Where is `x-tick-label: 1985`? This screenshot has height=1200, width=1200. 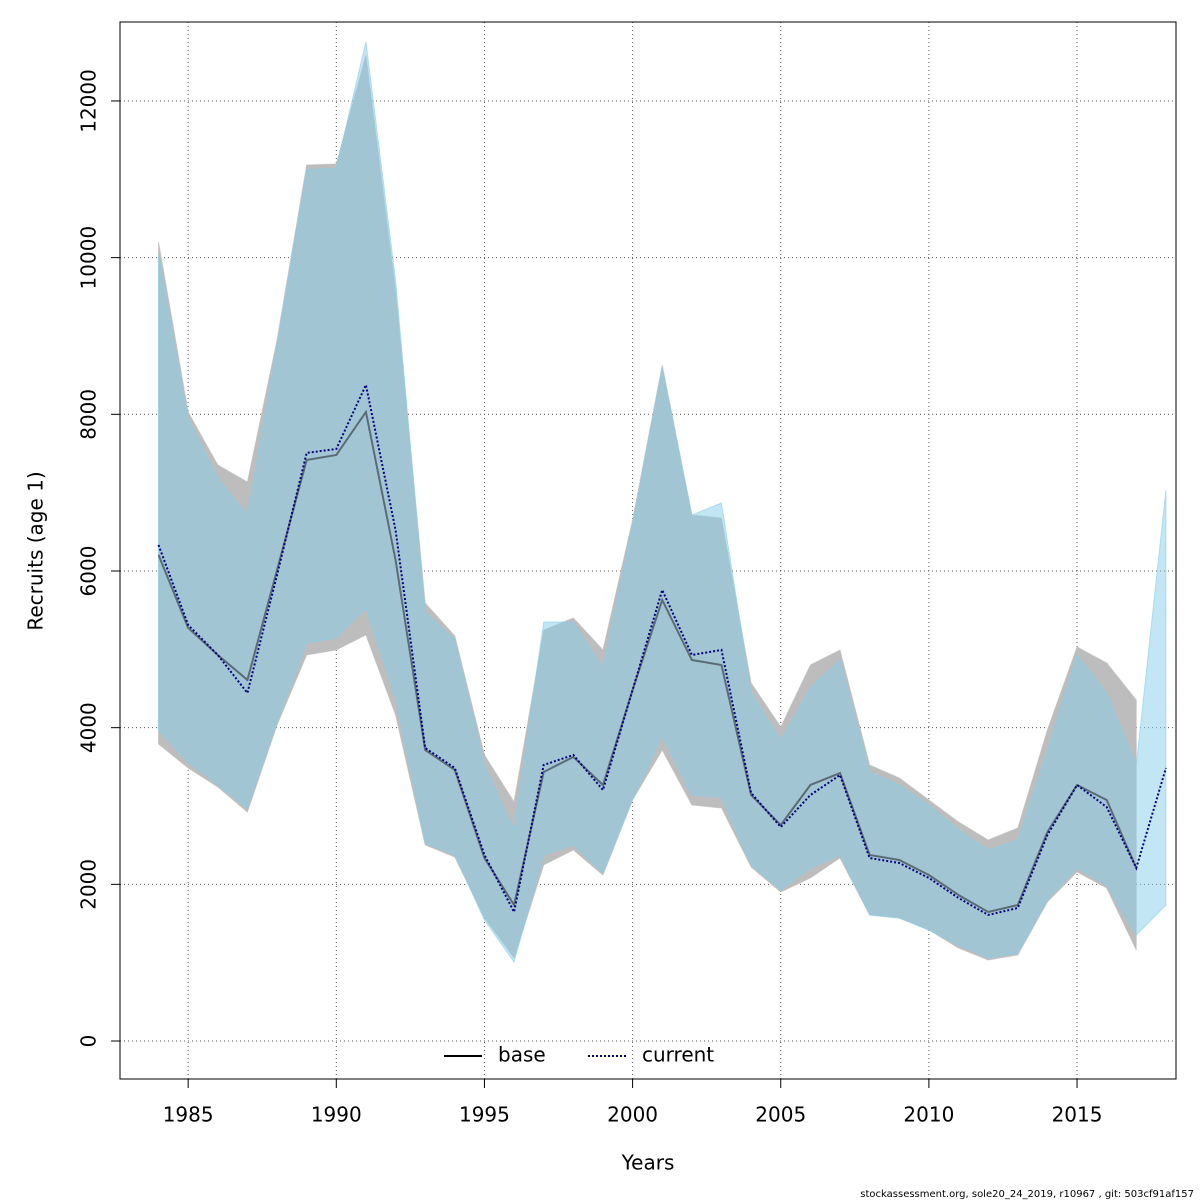
x-tick-label: 1985 is located at coordinates (188, 1115).